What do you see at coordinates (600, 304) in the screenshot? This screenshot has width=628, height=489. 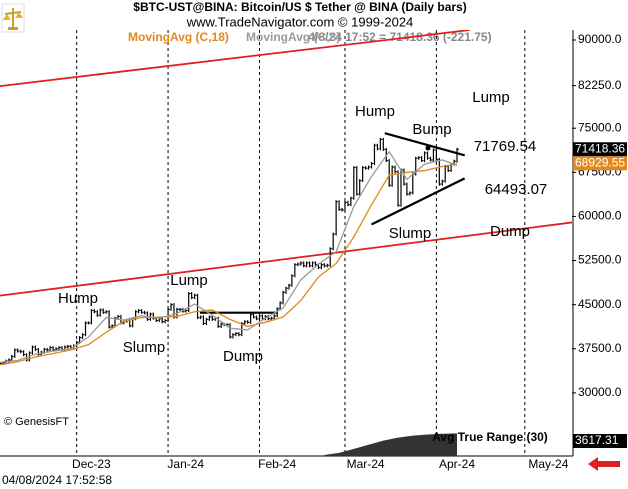 I see `y-tick-label: 45000.0` at bounding box center [600, 304].